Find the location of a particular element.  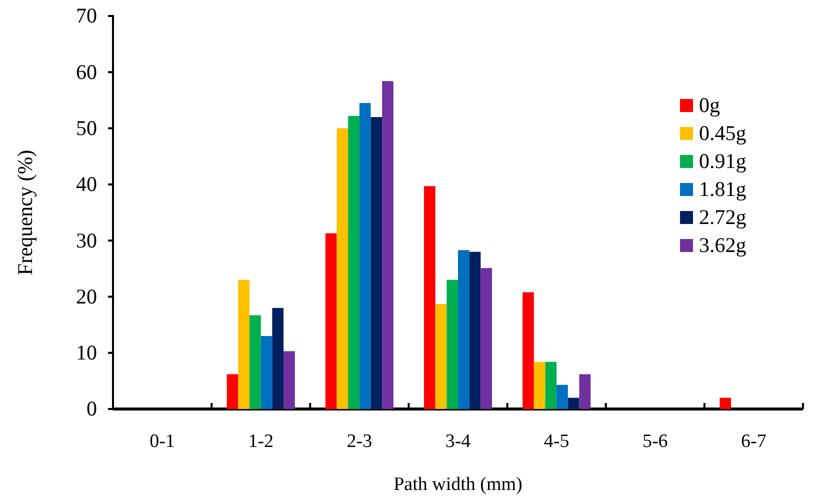

y-tick-label: 60 is located at coordinates (86, 72).